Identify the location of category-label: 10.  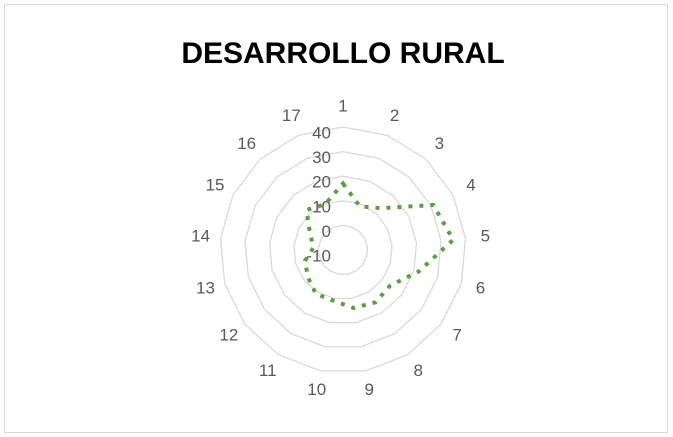
(316, 389).